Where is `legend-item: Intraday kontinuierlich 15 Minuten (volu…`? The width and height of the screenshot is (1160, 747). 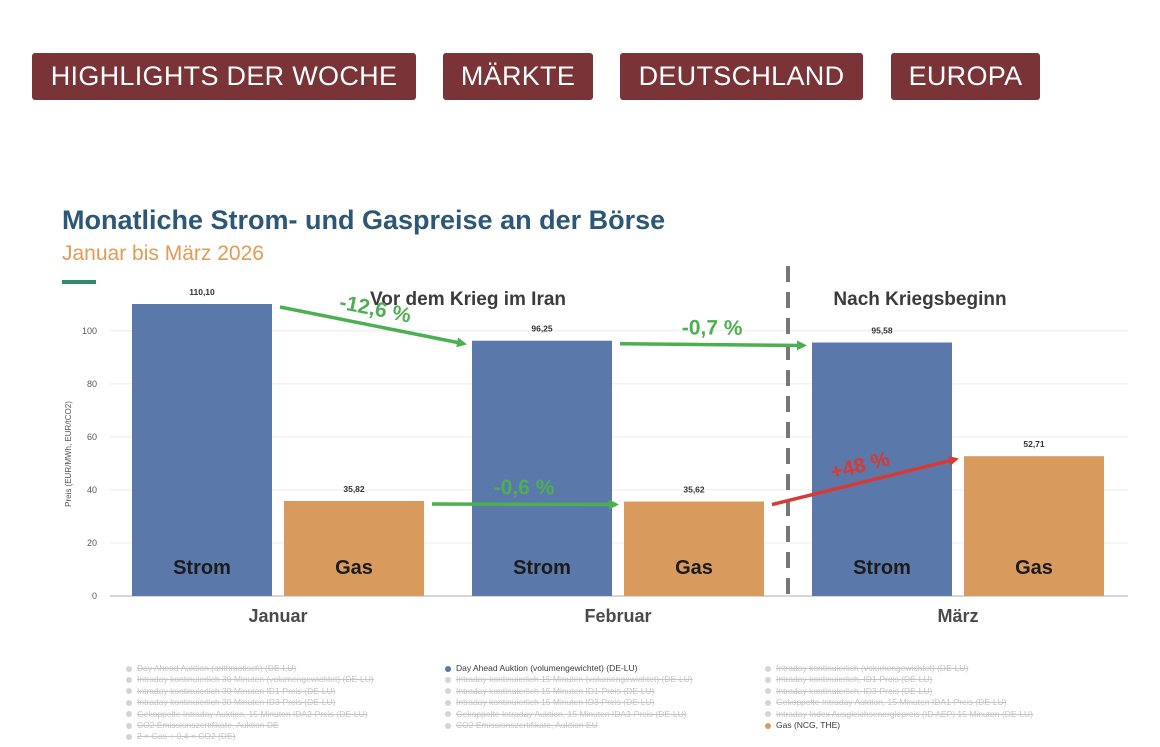
legend-item: Intraday kontinuierlich 15 Minuten (volu… is located at coordinates (593, 679).